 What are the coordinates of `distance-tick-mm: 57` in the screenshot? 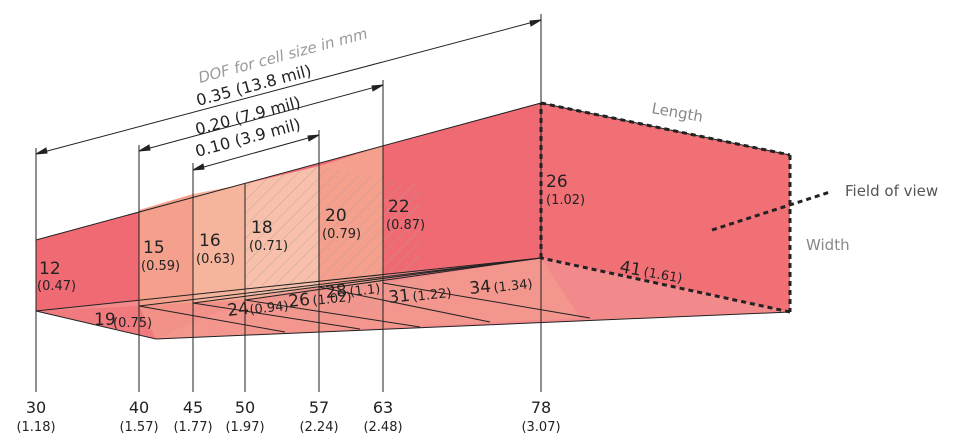 It's located at (319, 407).